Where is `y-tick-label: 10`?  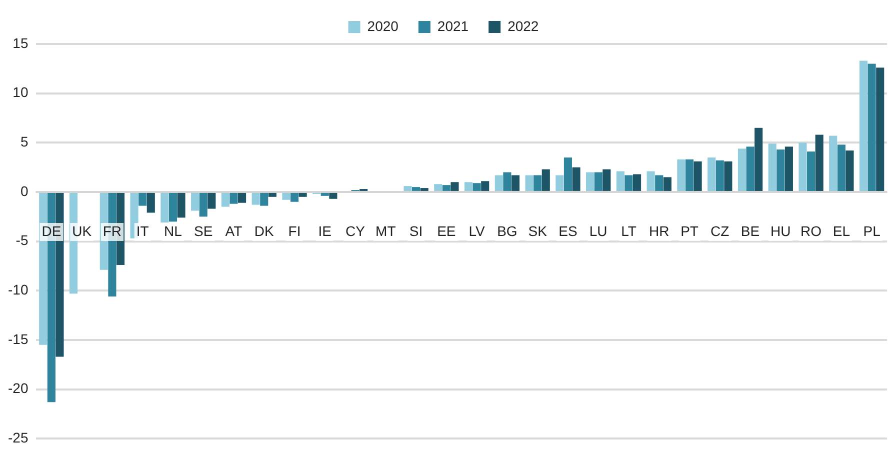 y-tick-label: 10 is located at coordinates (20, 92).